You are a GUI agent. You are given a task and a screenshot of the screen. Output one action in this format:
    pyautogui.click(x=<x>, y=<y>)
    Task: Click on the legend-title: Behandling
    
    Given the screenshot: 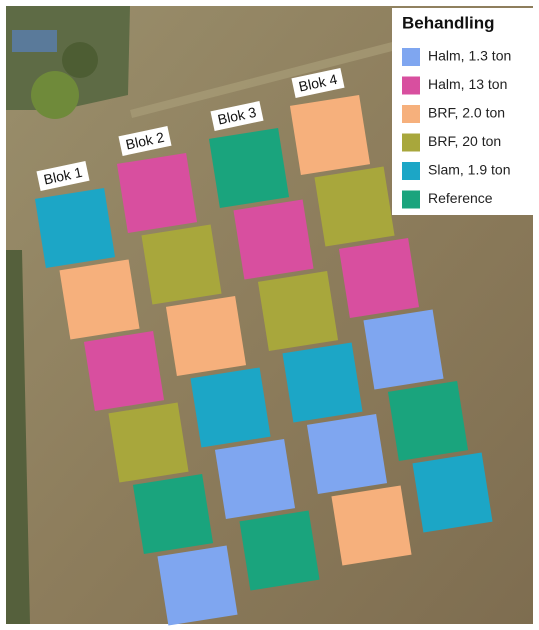 What is the action you would take?
    pyautogui.click(x=448, y=22)
    